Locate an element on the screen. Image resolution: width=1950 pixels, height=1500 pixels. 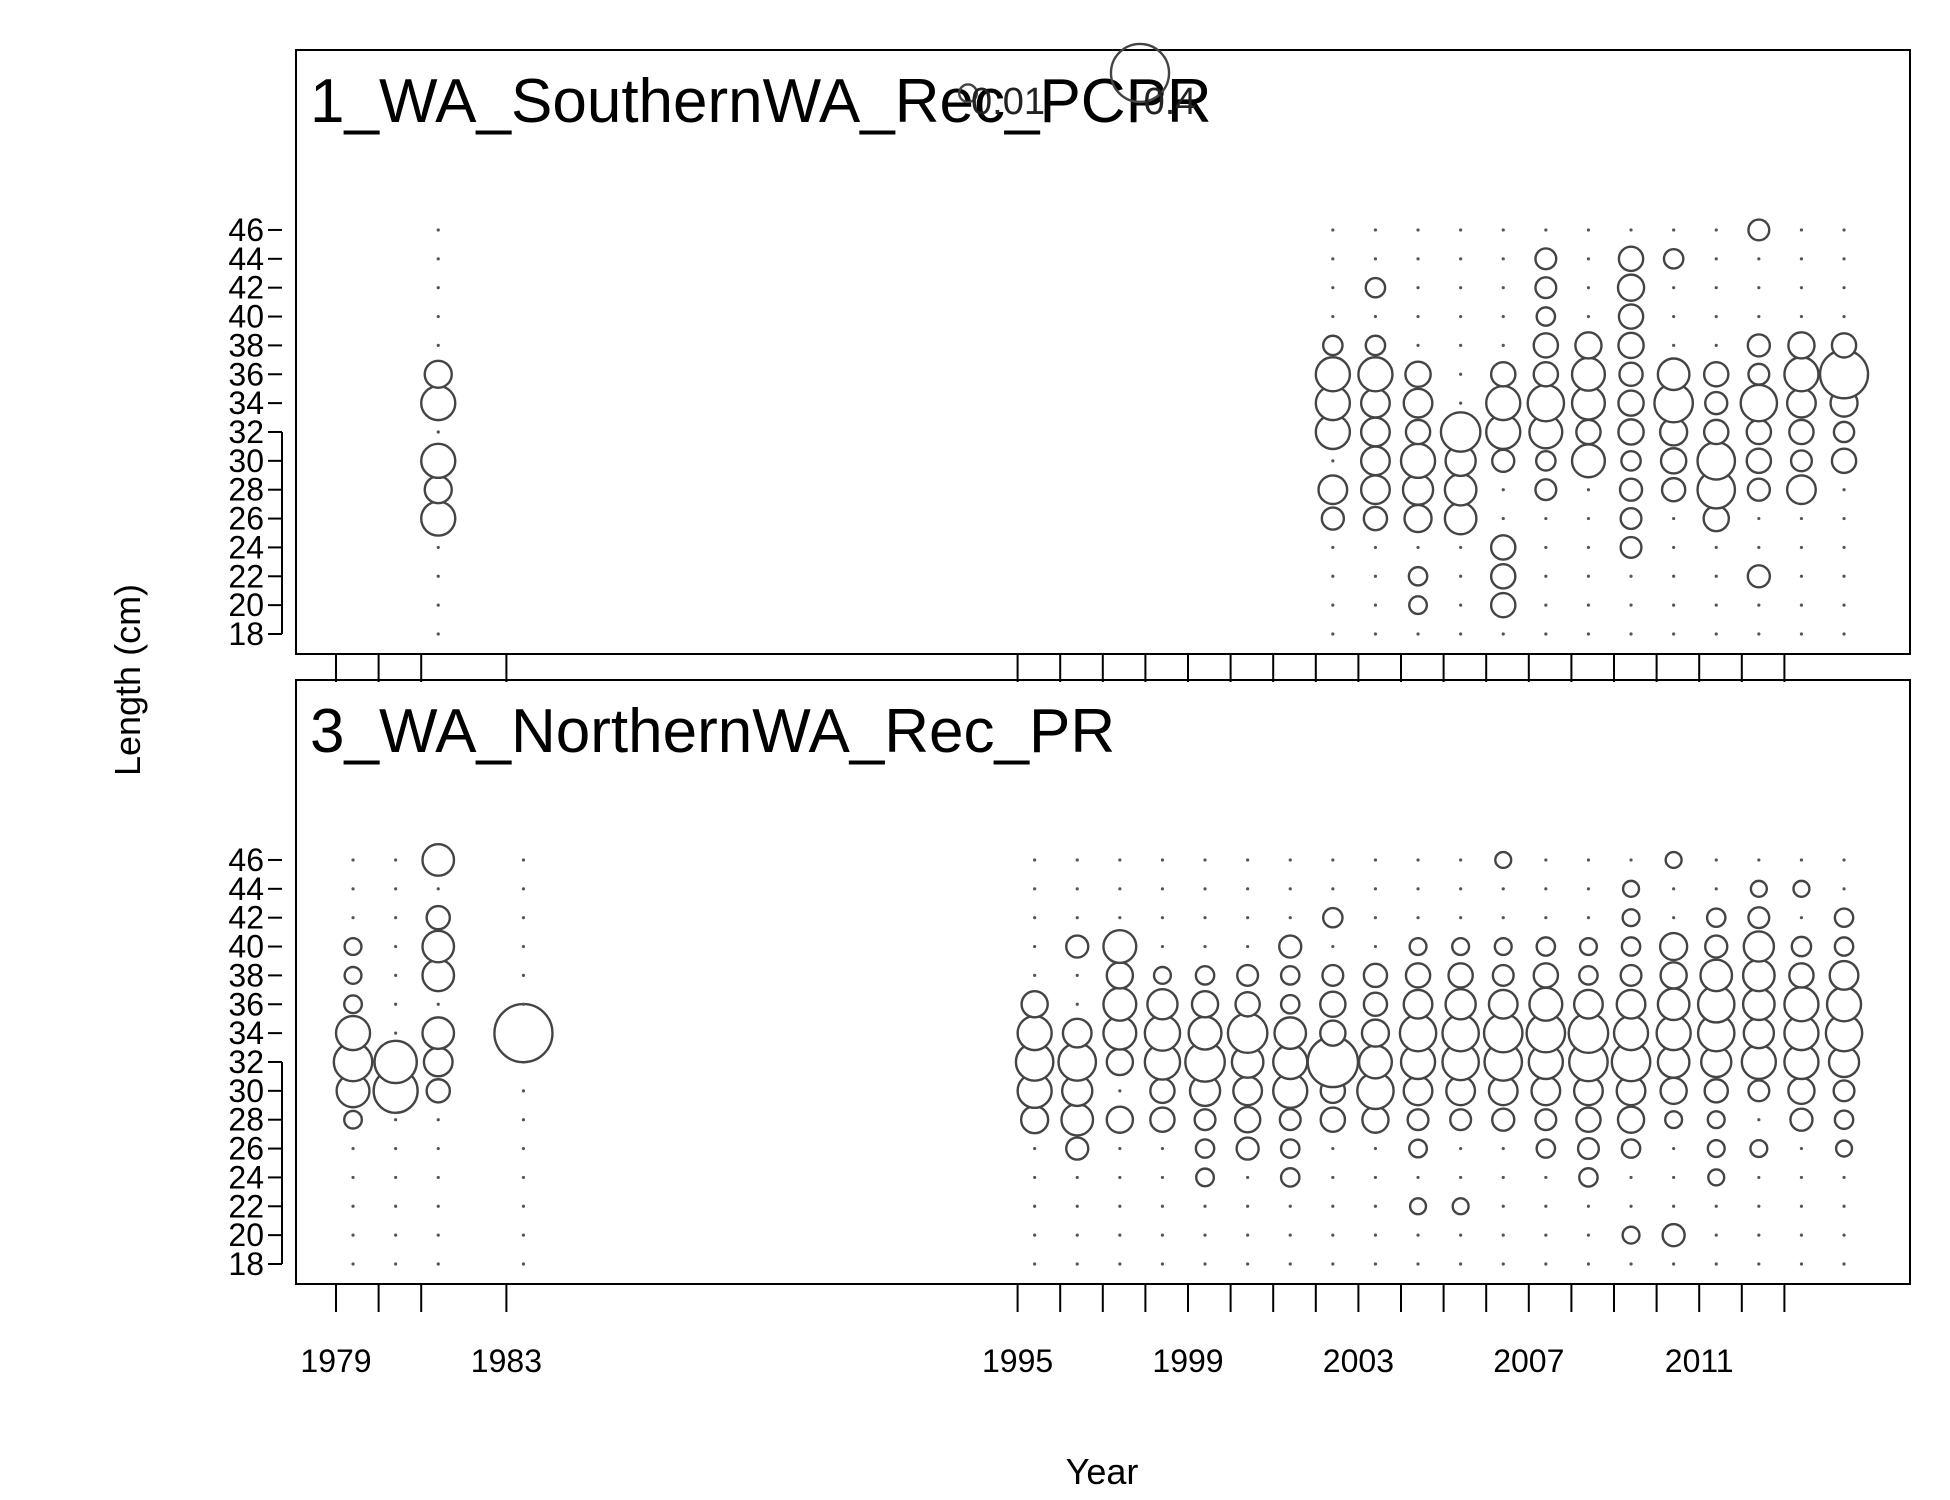
y-tick-label: 38 is located at coordinates (246, 975).